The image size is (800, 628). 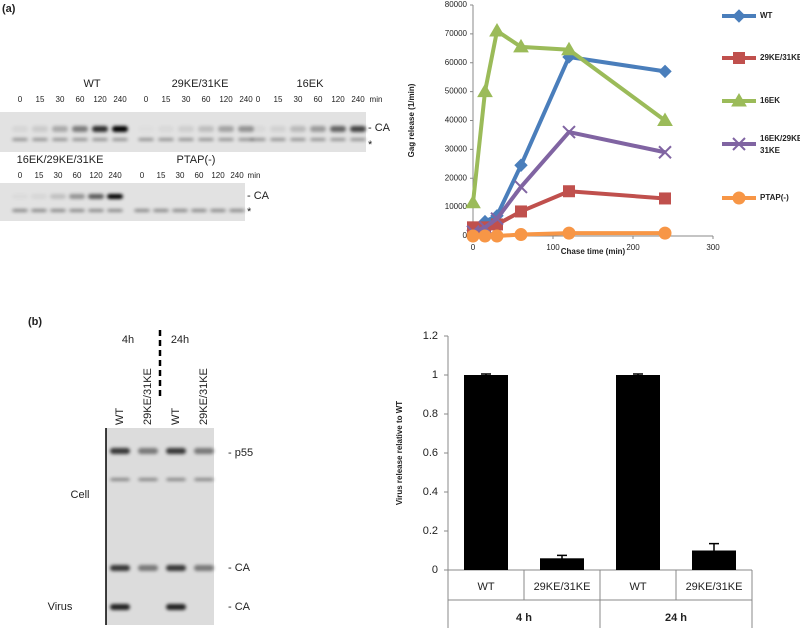 What do you see at coordinates (258, 196) in the screenshot?
I see `band-label: - CA` at bounding box center [258, 196].